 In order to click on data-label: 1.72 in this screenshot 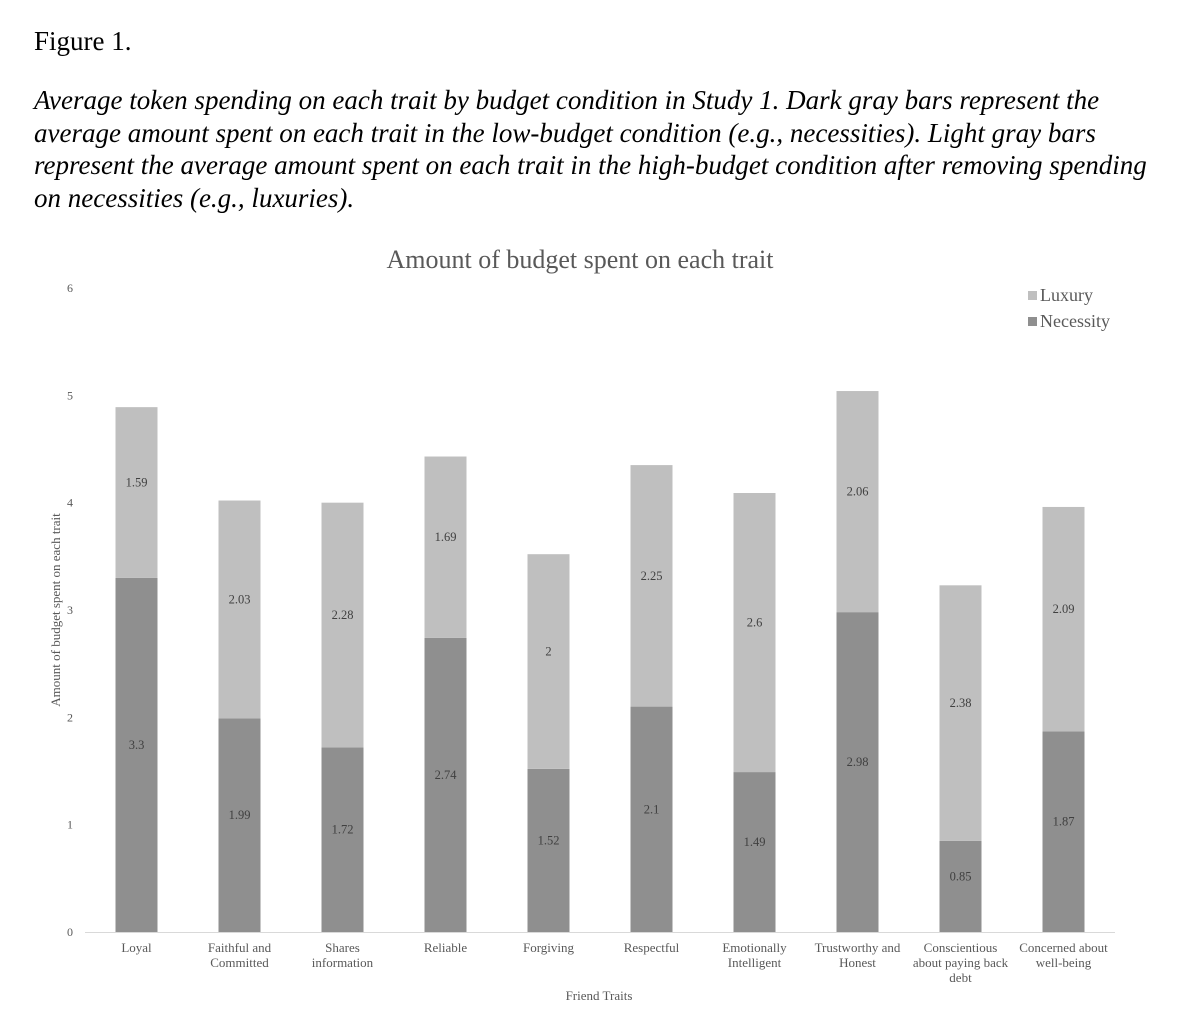, I will do `click(343, 830)`.